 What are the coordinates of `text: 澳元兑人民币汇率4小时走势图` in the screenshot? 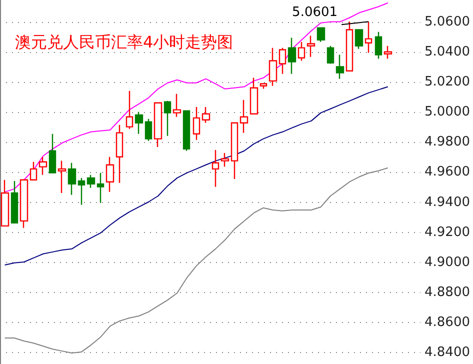 It's located at (124, 42).